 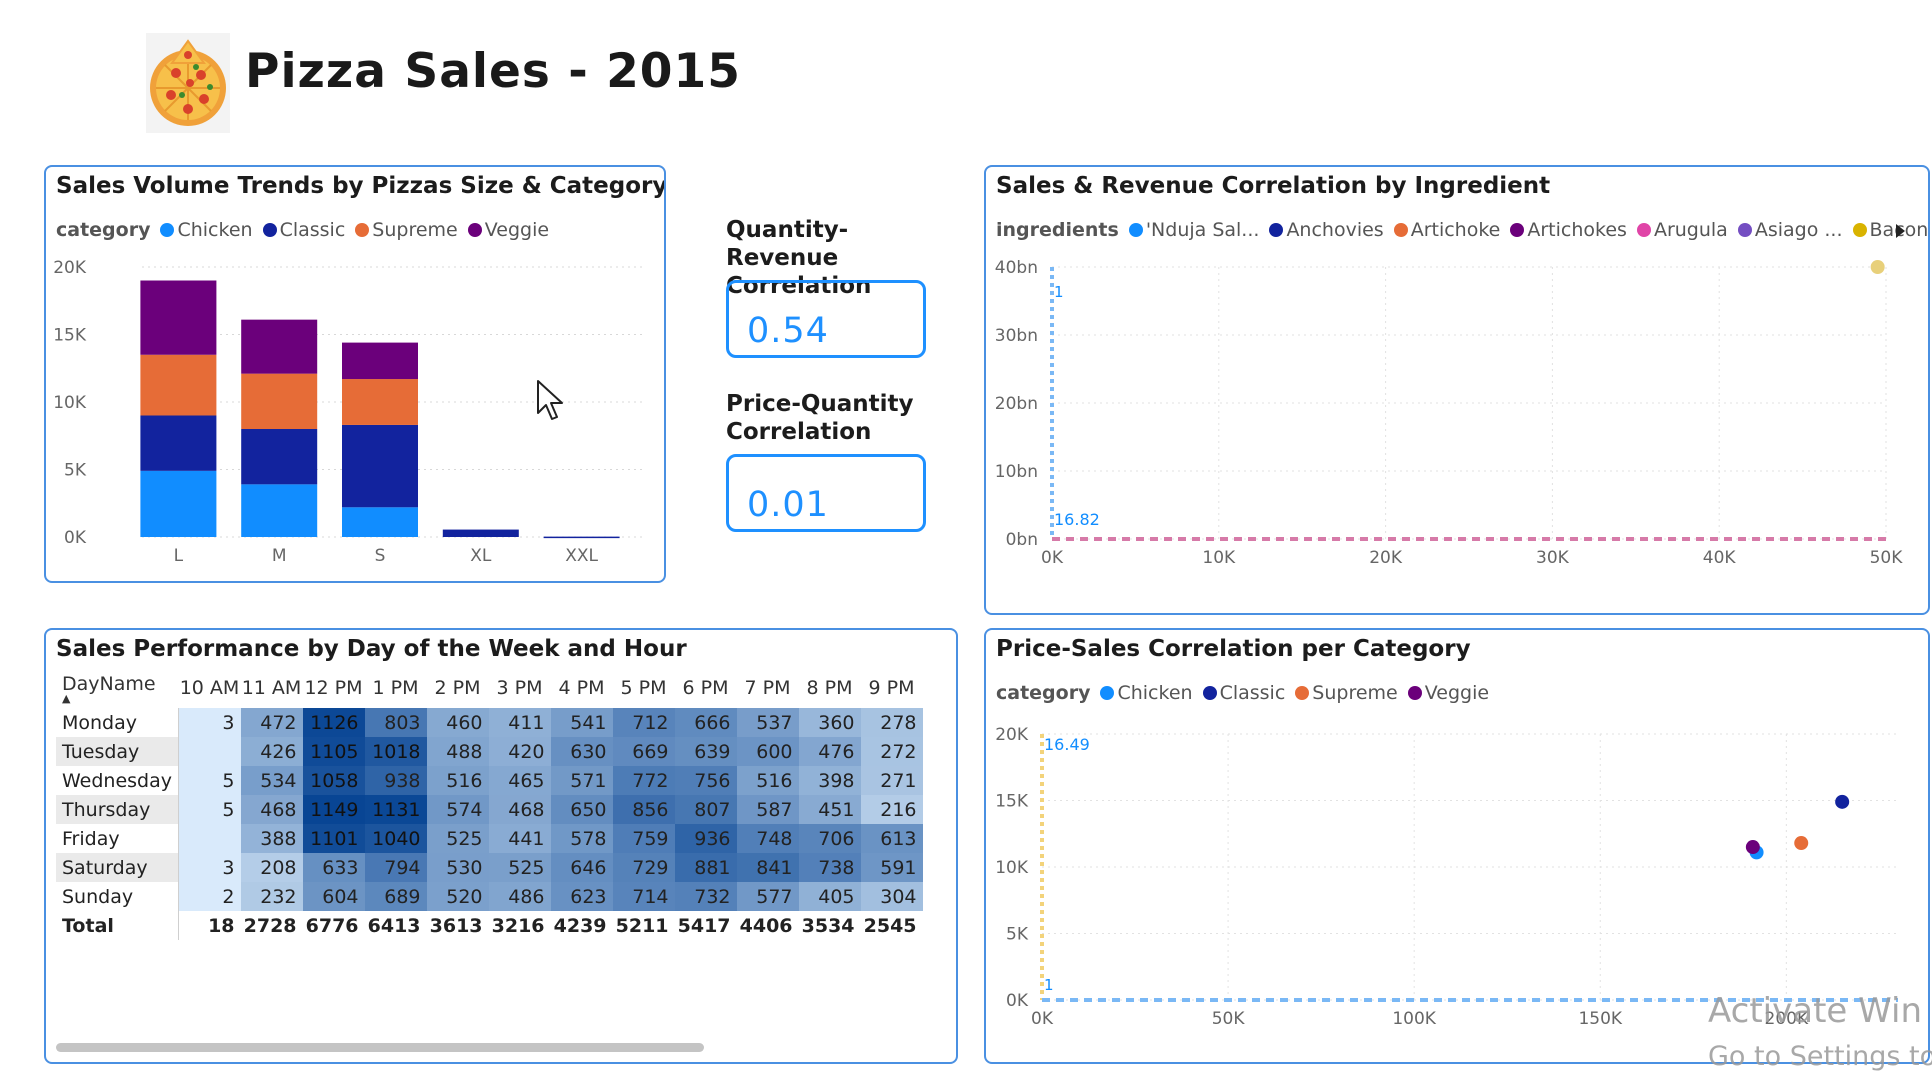 I want to click on heat-cell: 476, so click(x=829, y=751).